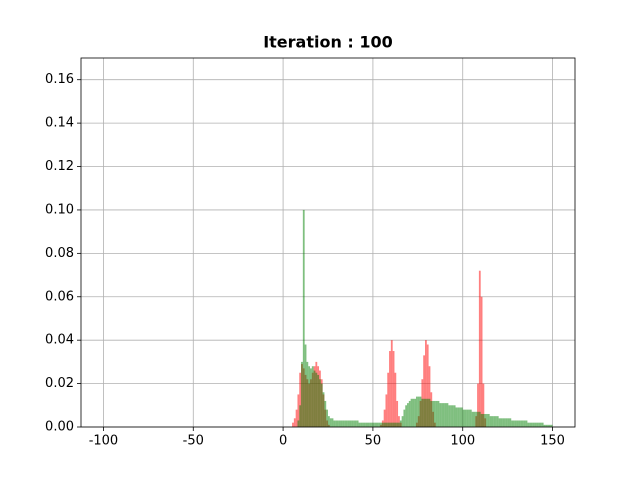 The height and width of the screenshot is (480, 640). Describe the element at coordinates (59, 296) in the screenshot. I see `y-tick-label: 0.06` at that location.